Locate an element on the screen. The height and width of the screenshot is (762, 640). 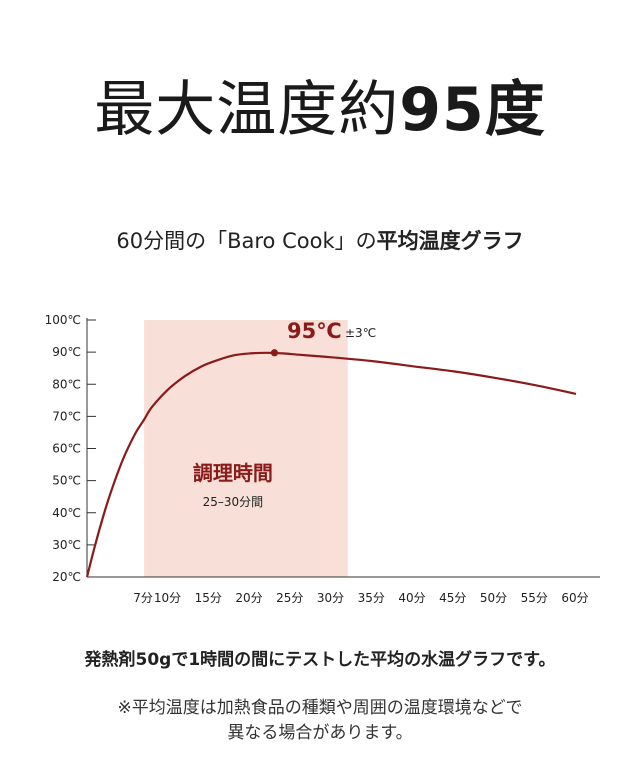
y-tick-label: 50℃ is located at coordinates (66, 481).